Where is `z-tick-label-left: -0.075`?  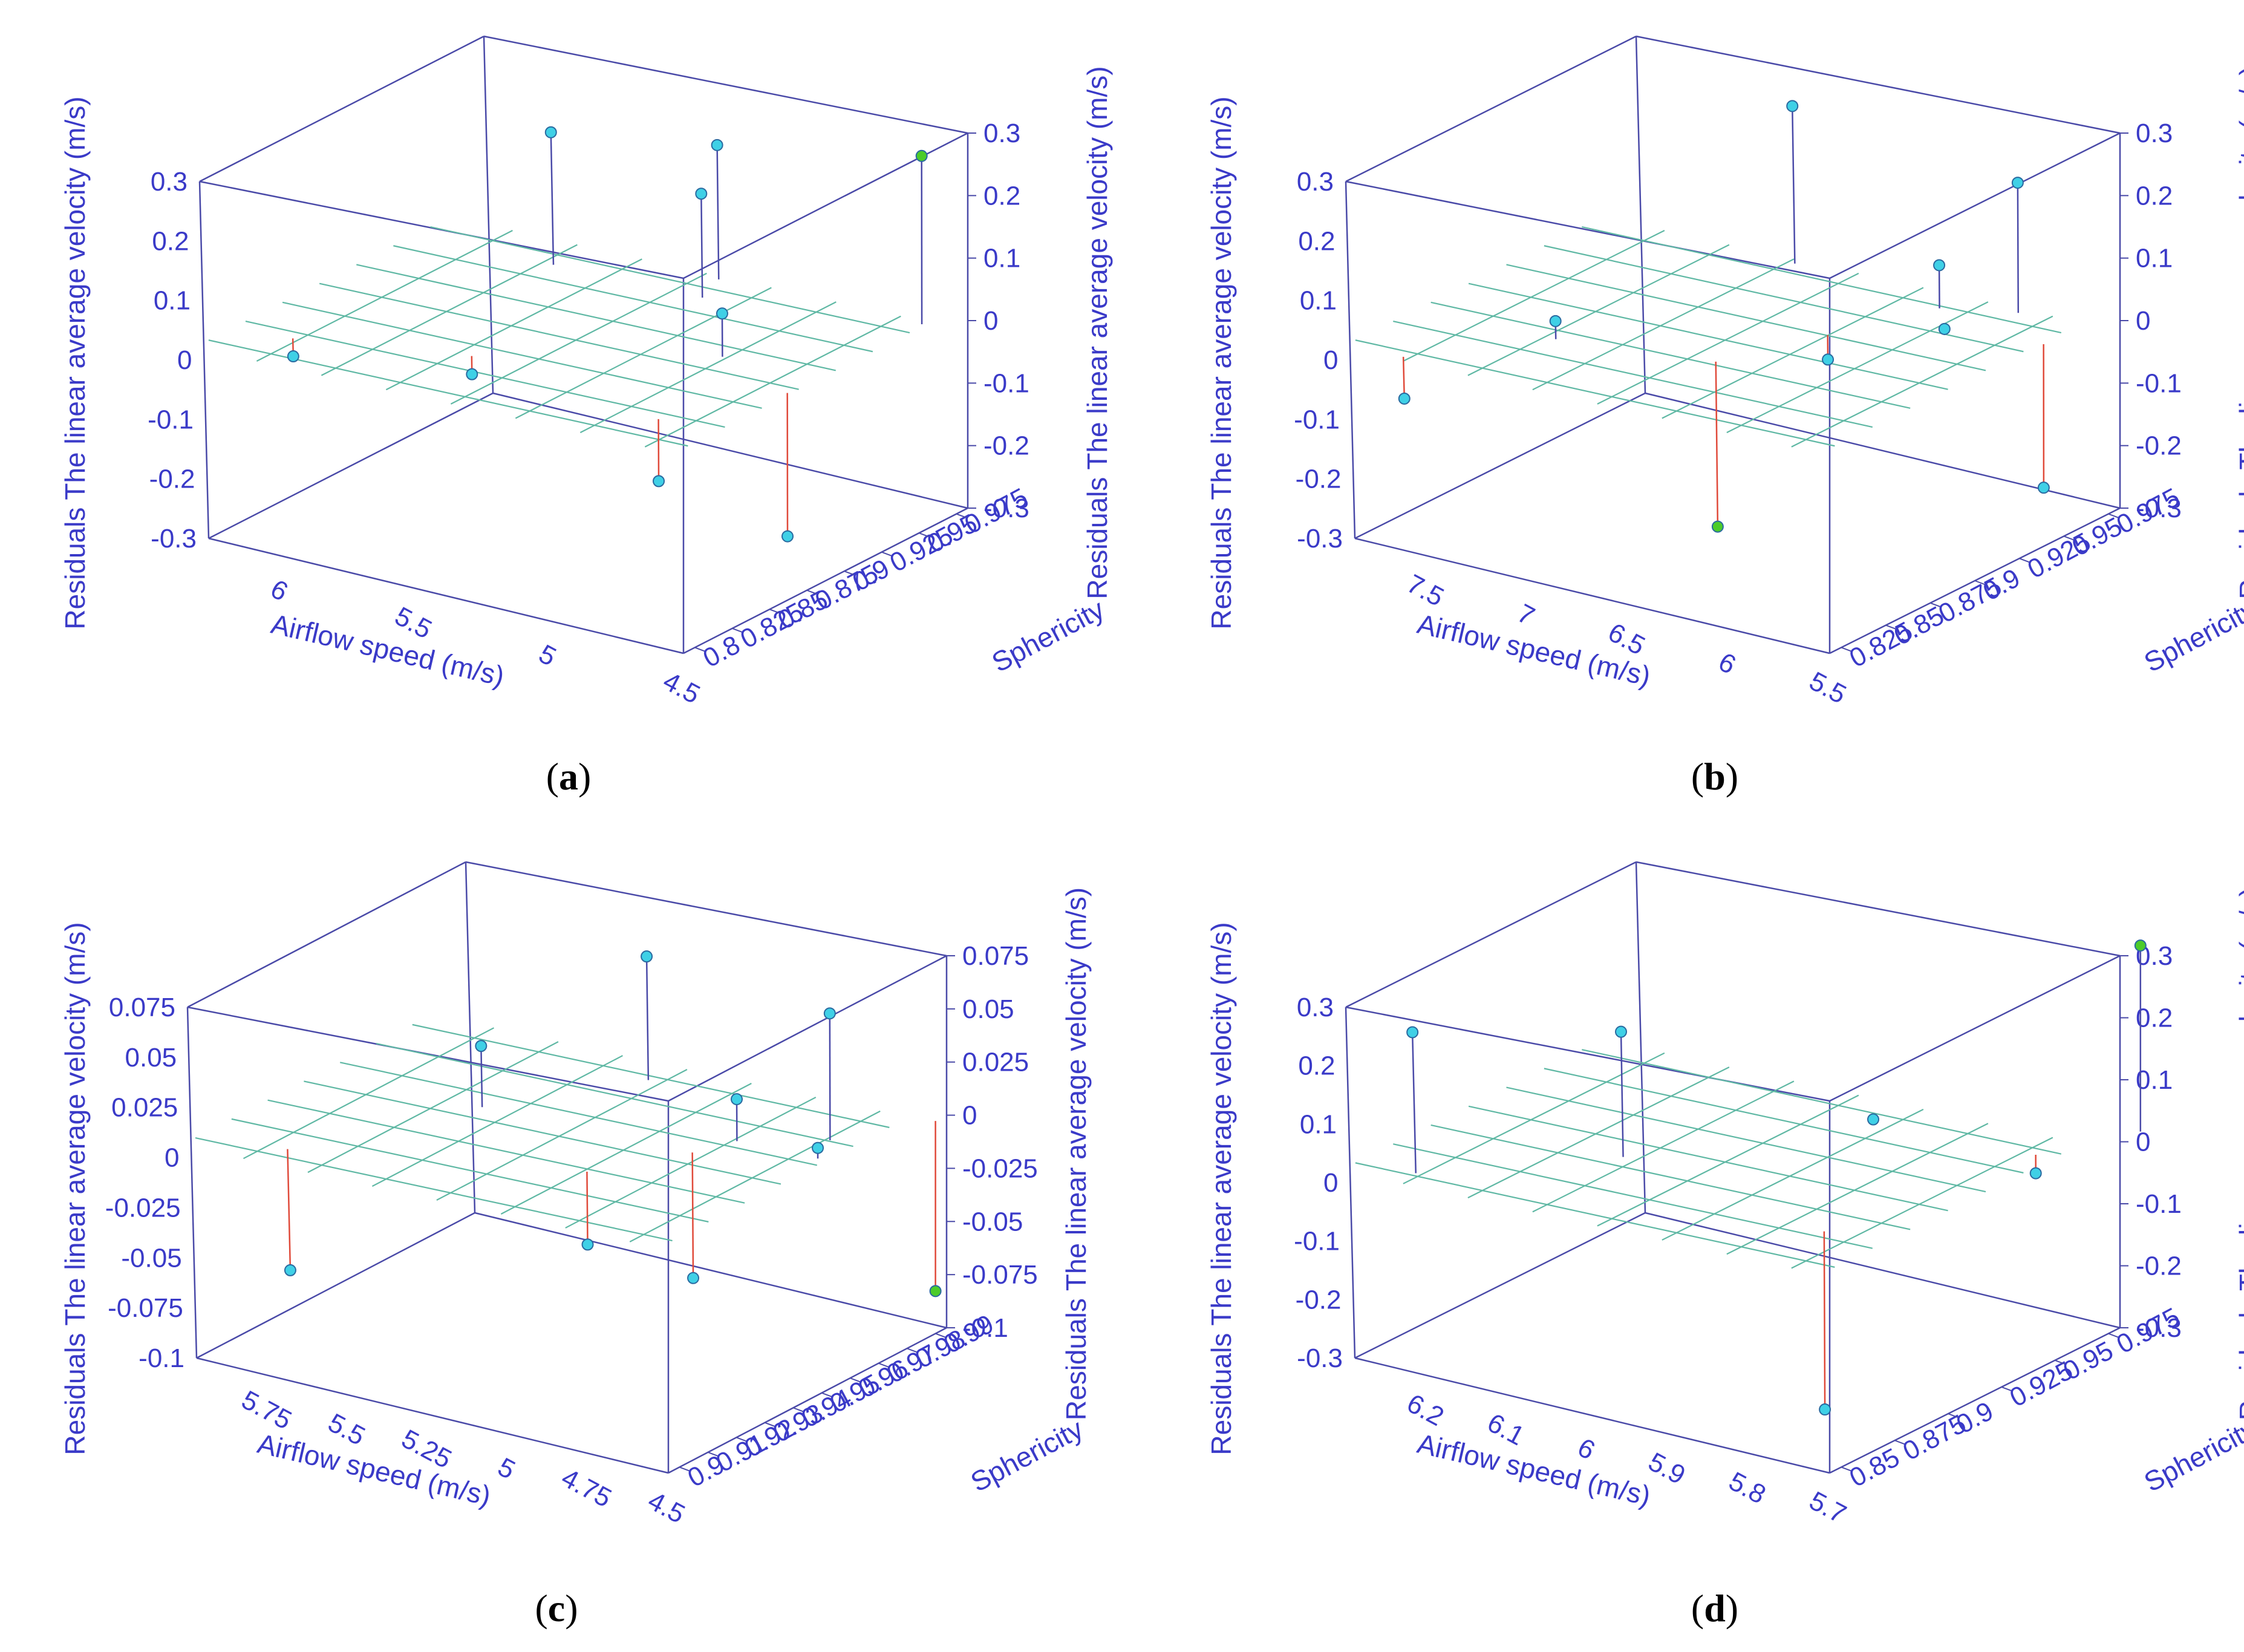
z-tick-label-left: -0.075 is located at coordinates (145, 1308).